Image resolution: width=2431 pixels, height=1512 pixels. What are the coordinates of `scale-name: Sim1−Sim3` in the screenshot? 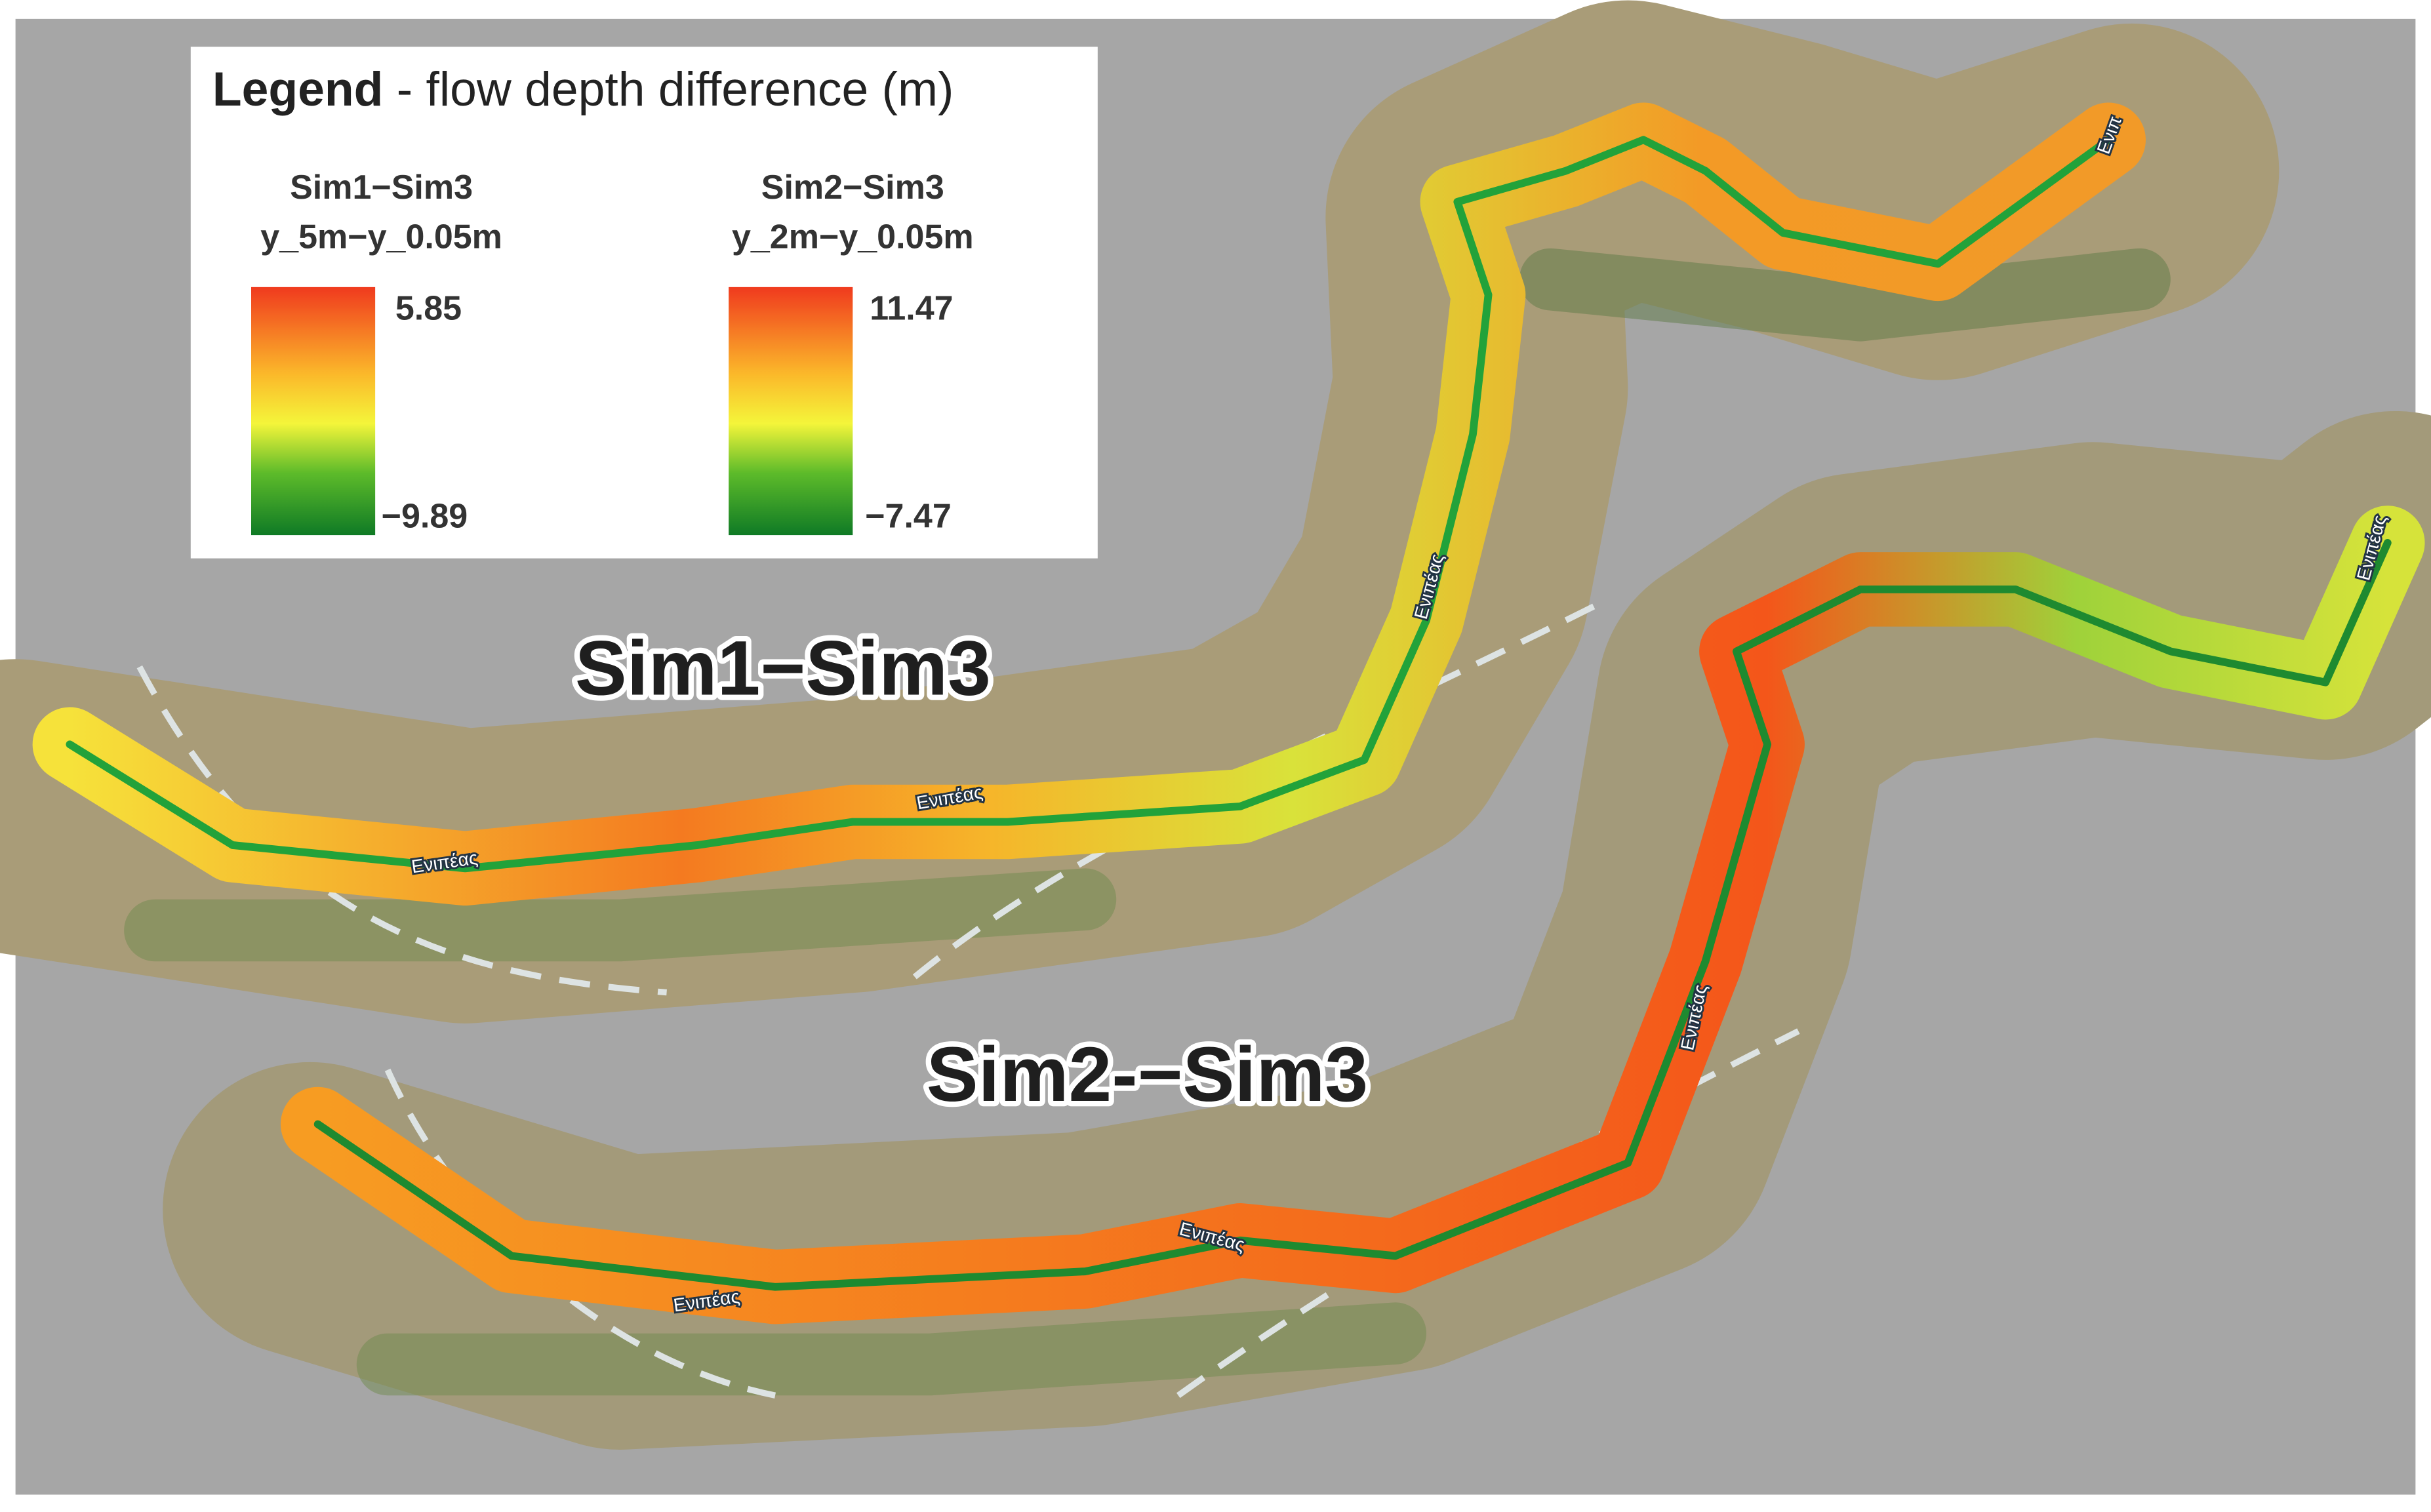 It's located at (381, 188).